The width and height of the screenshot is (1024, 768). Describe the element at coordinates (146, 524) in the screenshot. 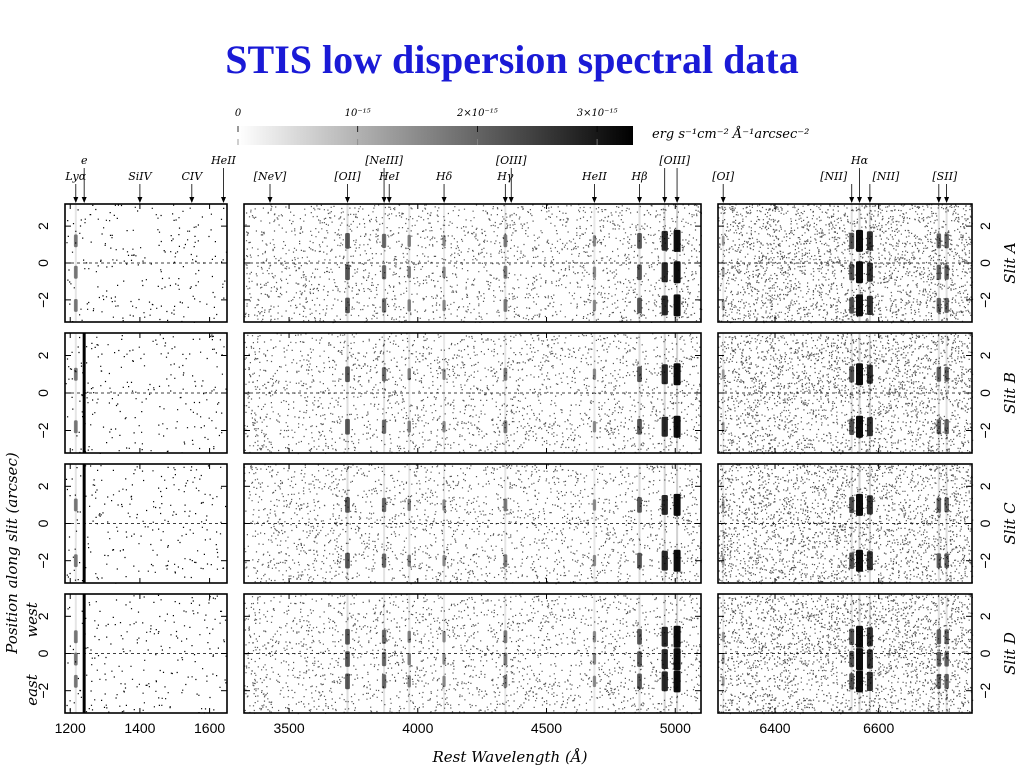

I see `noise-speckle` at that location.